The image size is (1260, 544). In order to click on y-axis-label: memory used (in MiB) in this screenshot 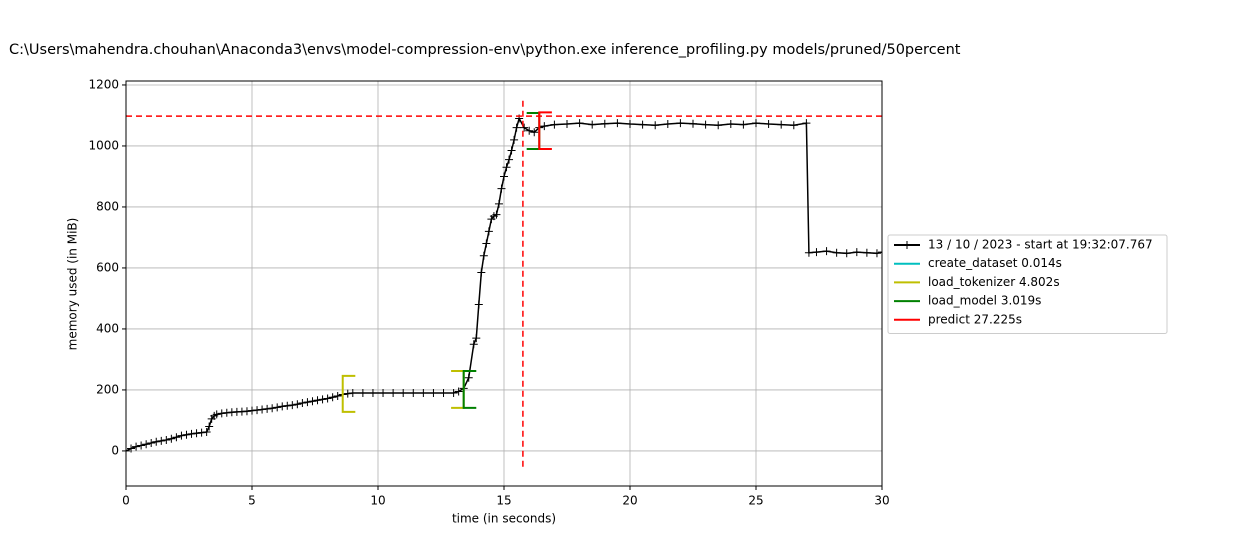, I will do `click(73, 284)`.